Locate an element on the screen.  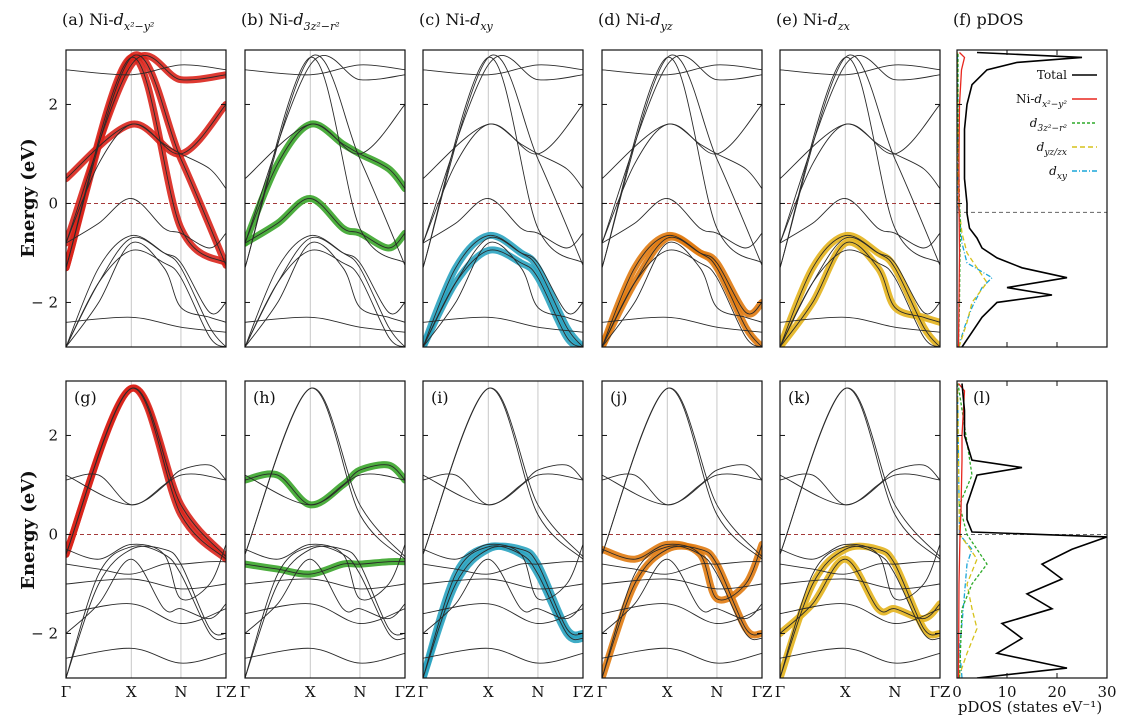
ytick-label: 0 is located at coordinates (53, 534).